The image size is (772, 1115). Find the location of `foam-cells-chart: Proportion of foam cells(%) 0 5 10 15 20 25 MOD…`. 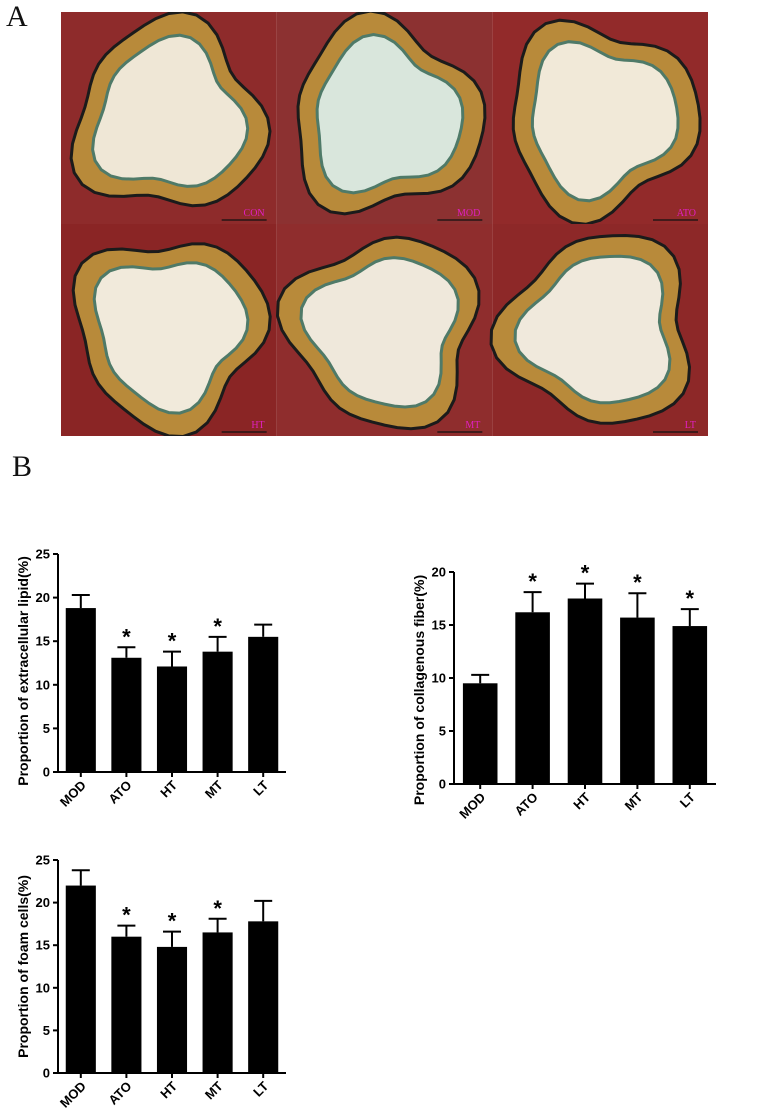

foam-cells-chart: Proportion of foam cells(%) 0 5 10 15 20 25 MOD… is located at coordinates (150, 982).